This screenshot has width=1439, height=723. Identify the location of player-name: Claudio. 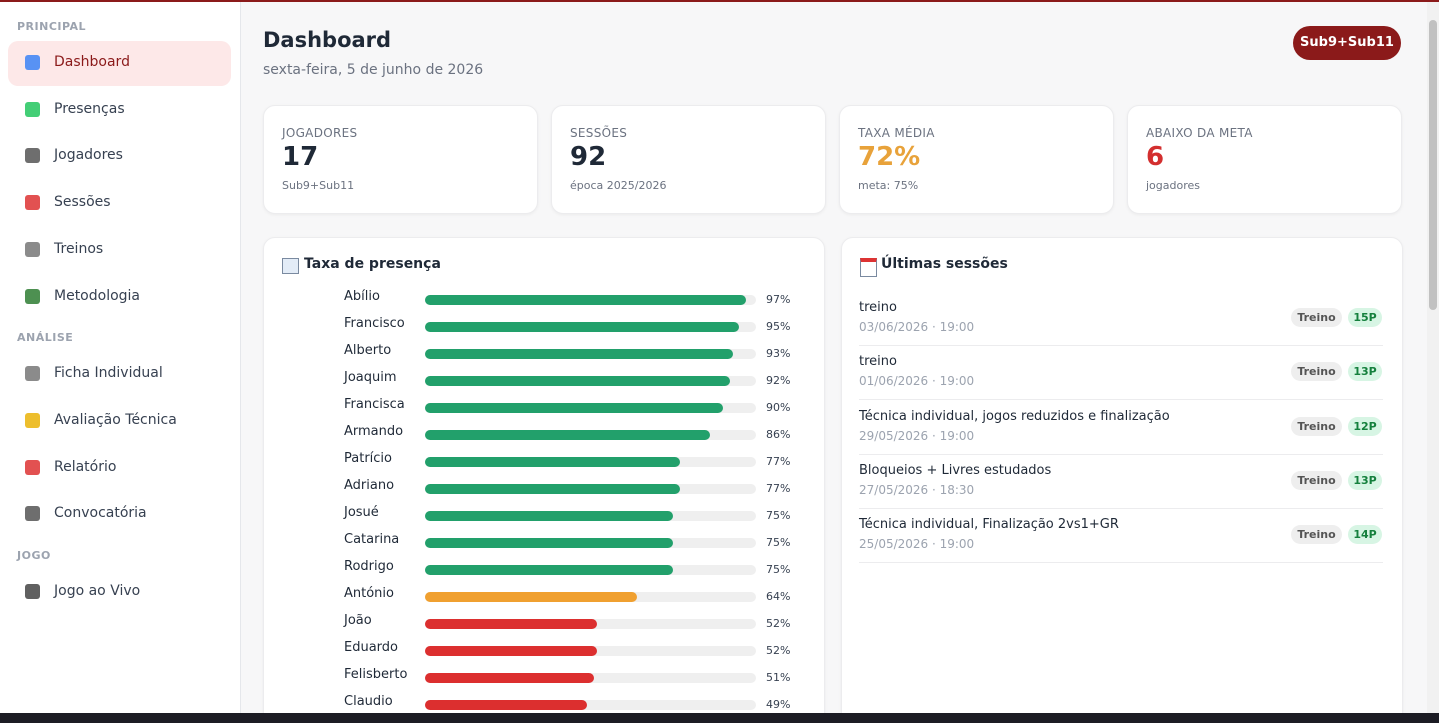
(368, 701).